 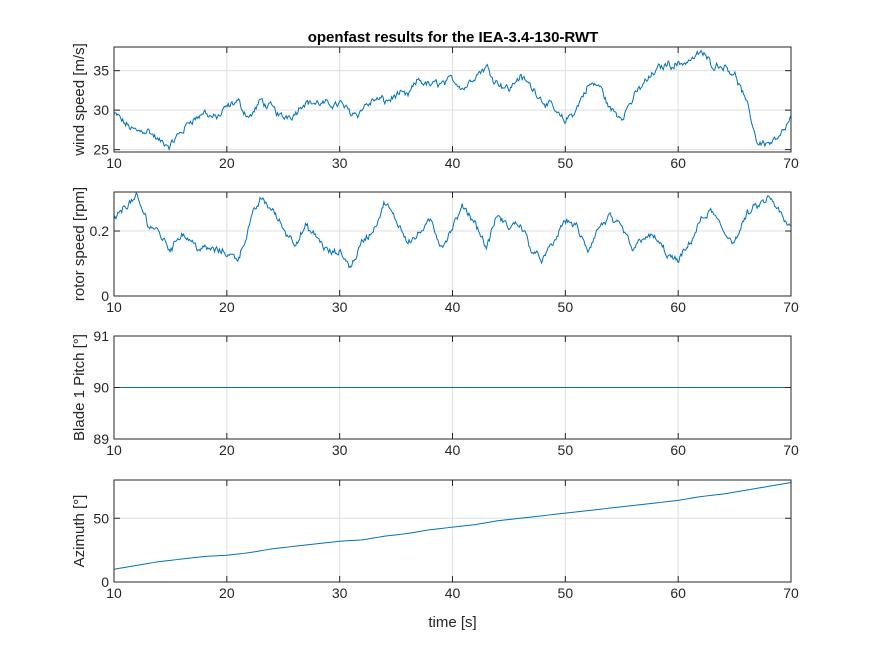 I want to click on rotor-speed-y-axis-label: rotor speed [rpm], so click(x=79, y=244).